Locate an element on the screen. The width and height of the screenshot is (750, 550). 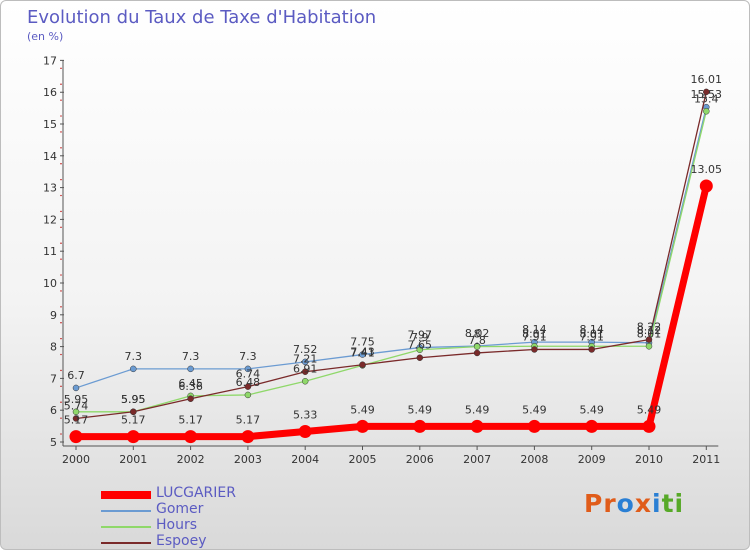
x-tick-label: 2004 is located at coordinates (305, 459).